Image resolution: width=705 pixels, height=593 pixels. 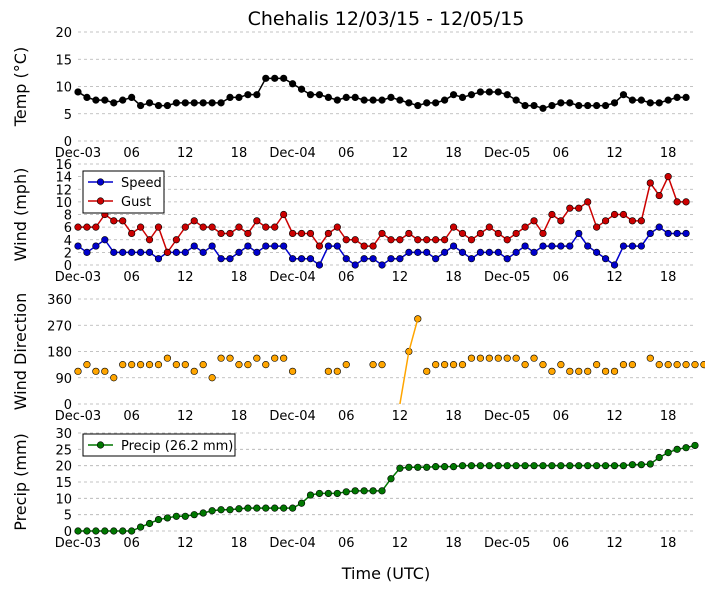 I want to click on x-tick-label: Dec-03, so click(x=78, y=153).